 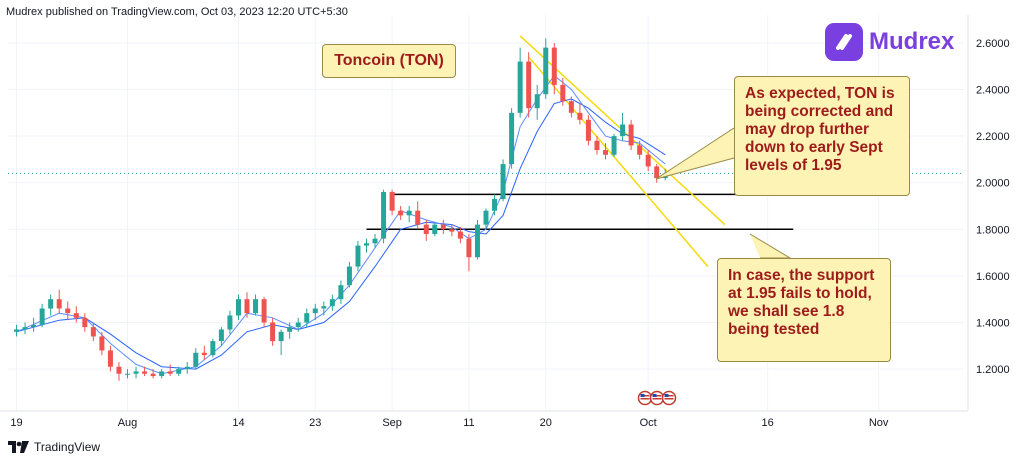 I want to click on y-tick-label: 1.4000, so click(x=993, y=323).